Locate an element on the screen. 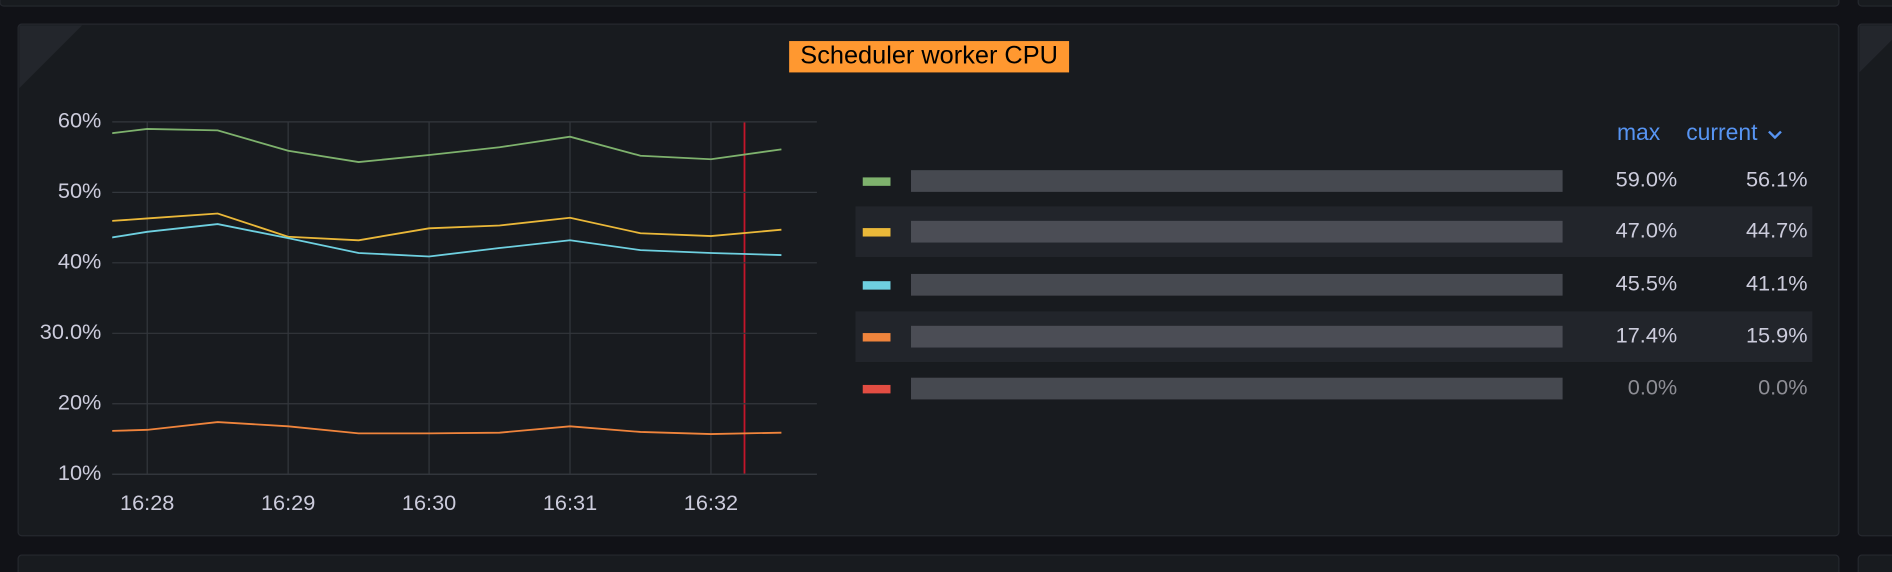 This screenshot has height=572, width=1892. legend-header: current is located at coordinates (1722, 132).